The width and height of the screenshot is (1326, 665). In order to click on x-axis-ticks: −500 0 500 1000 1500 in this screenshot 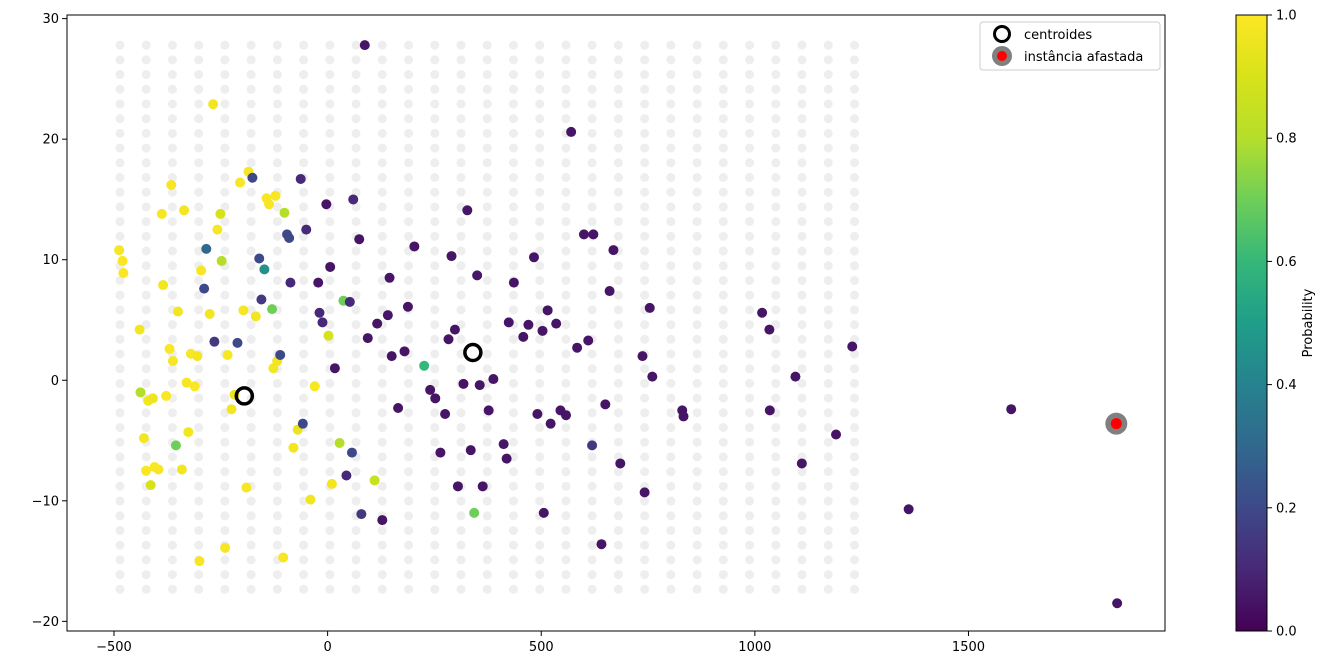, I will do `click(540, 643)`.